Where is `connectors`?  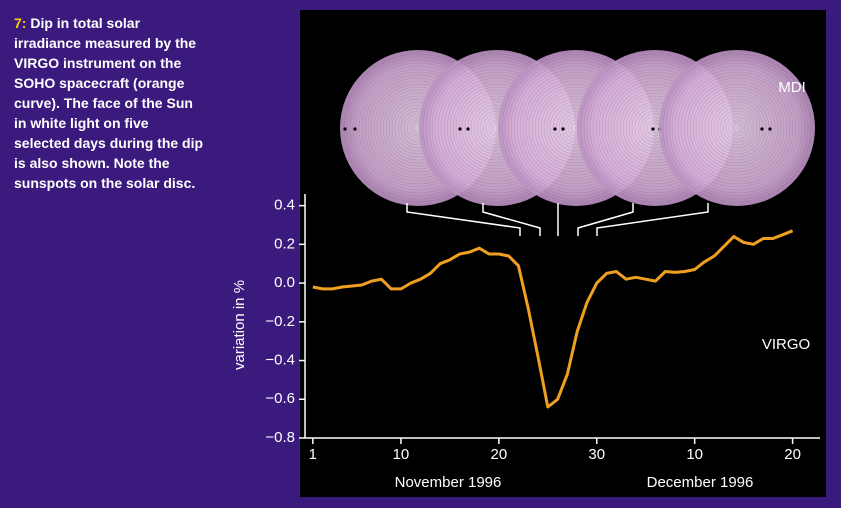 connectors is located at coordinates (557, 219).